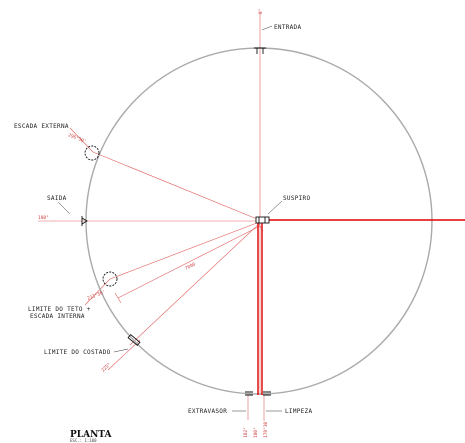 This screenshot has height=443, width=465. Describe the element at coordinates (256, 432) in the screenshot. I see `angle-bottom-2: 180°` at that location.